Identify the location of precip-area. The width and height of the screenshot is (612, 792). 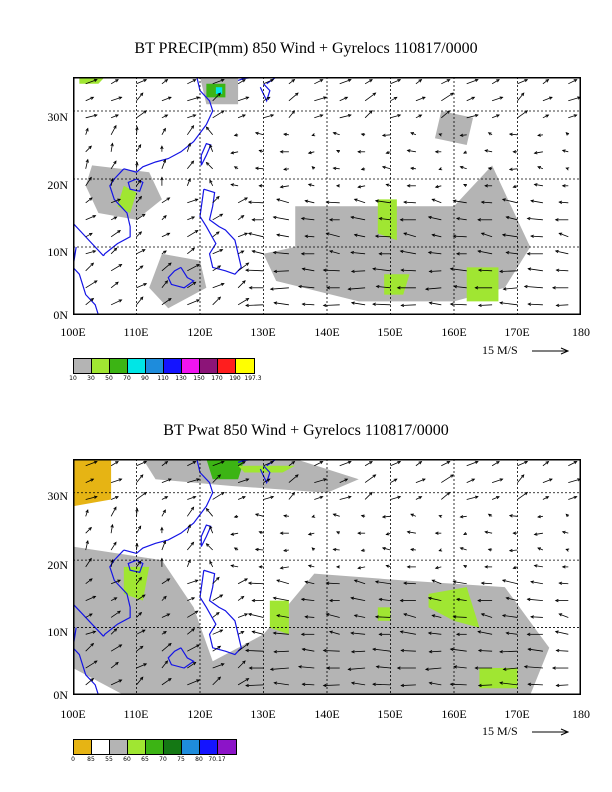
(92, 80).